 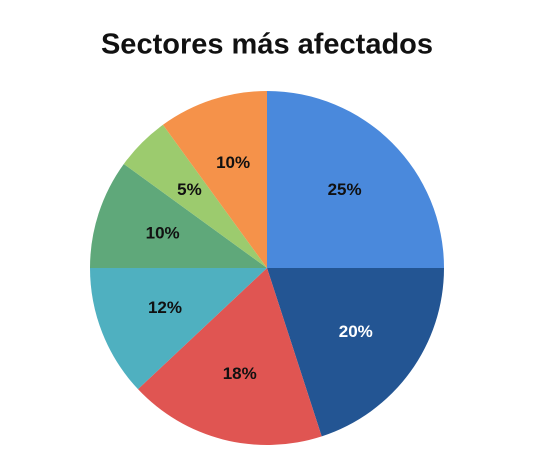 What do you see at coordinates (356, 331) in the screenshot?
I see `data-label: 20%` at bounding box center [356, 331].